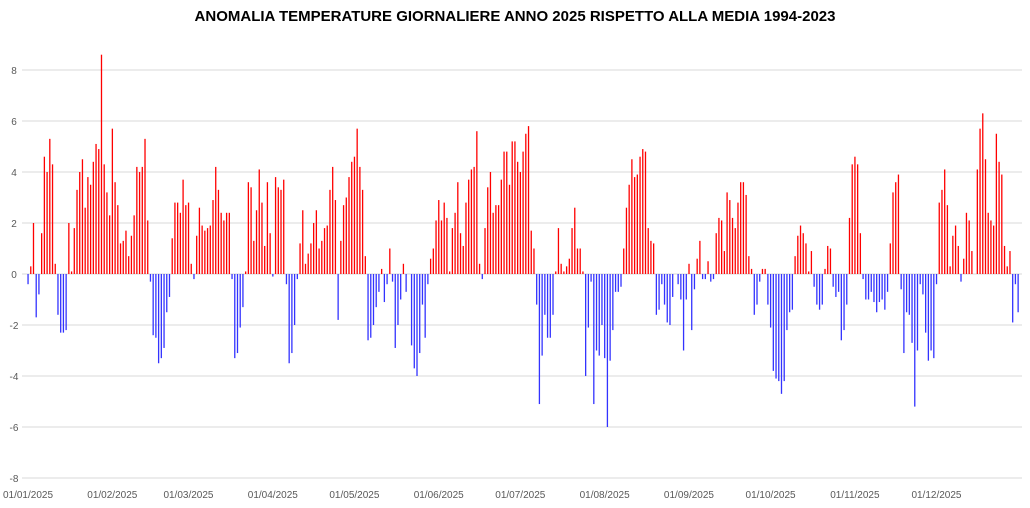 The height and width of the screenshot is (508, 1030). I want to click on y-tick-label: -6, so click(14, 428).